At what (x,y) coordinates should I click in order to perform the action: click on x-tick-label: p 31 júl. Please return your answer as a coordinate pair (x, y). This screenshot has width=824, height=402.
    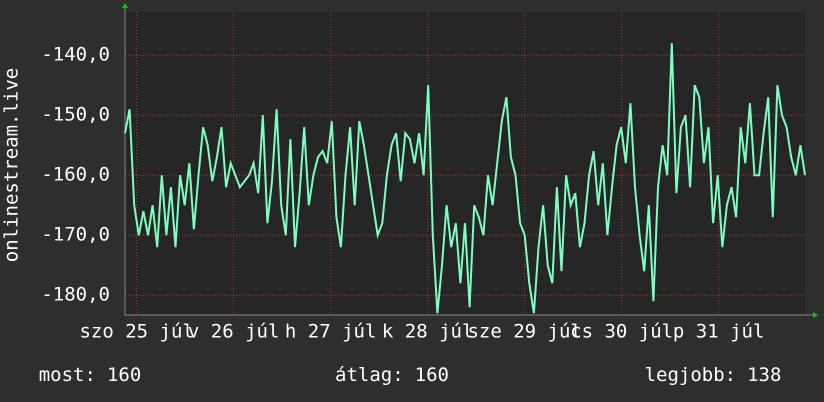
    Looking at the image, I should click on (719, 332).